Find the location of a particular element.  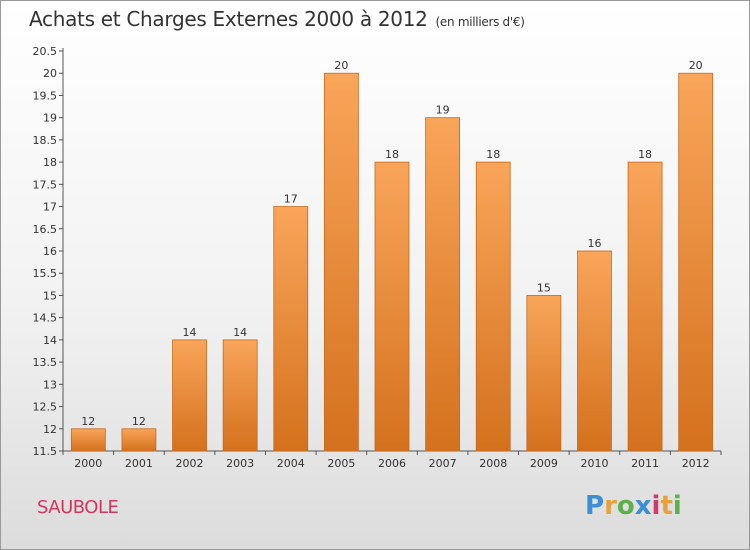

logo-letter: r is located at coordinates (610, 506).